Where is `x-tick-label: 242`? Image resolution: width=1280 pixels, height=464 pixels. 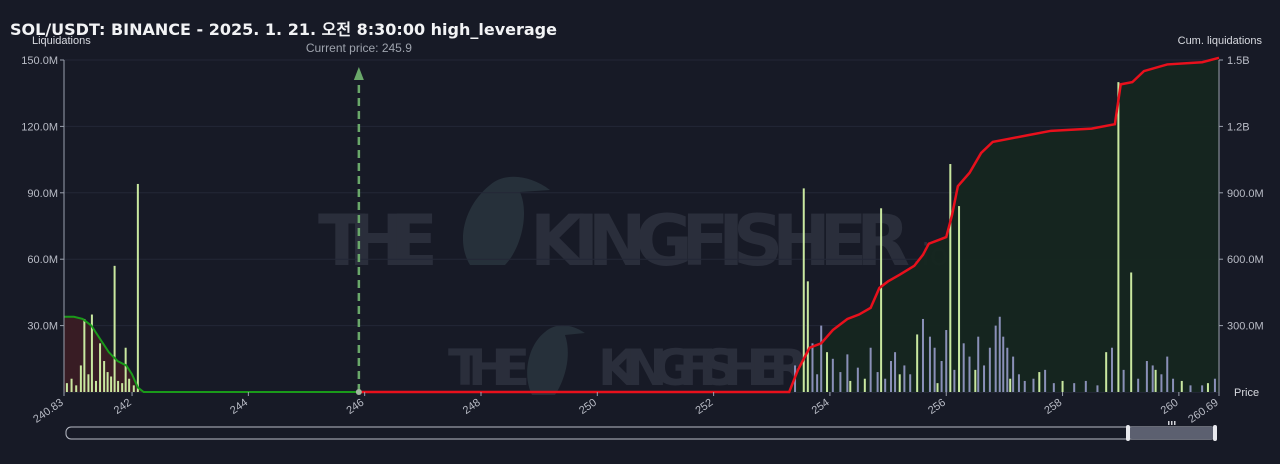
x-tick-label: 242 is located at coordinates (123, 407).